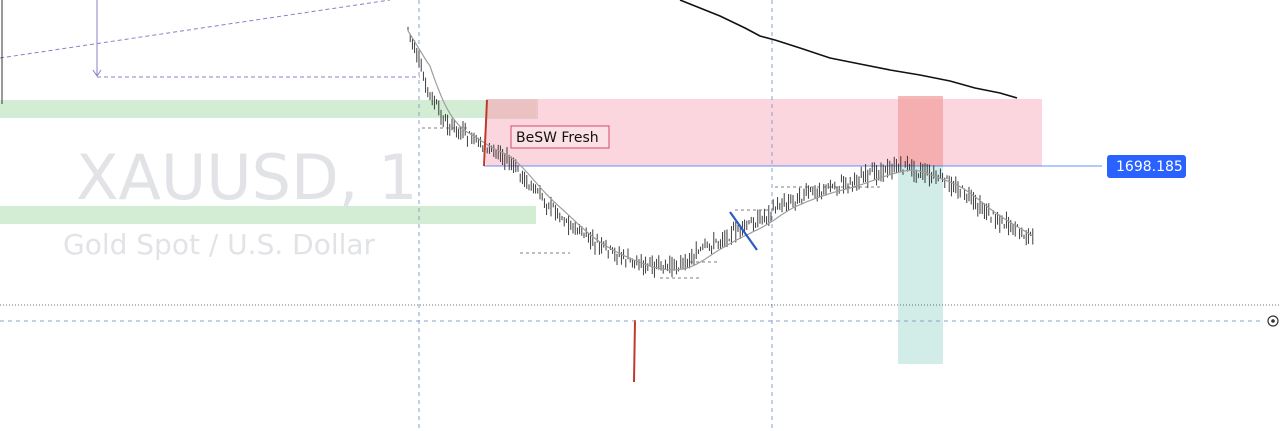 The height and width of the screenshot is (431, 1280). I want to click on structure-lines, so click(651, 203).